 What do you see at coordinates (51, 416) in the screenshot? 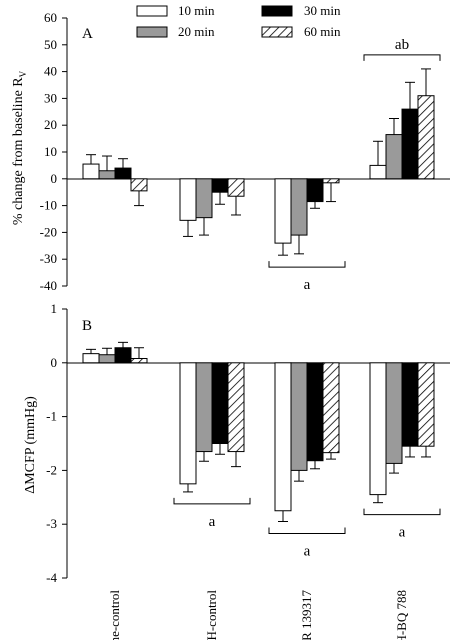
I see `panel-b-y-tick-label: -1` at bounding box center [51, 416].